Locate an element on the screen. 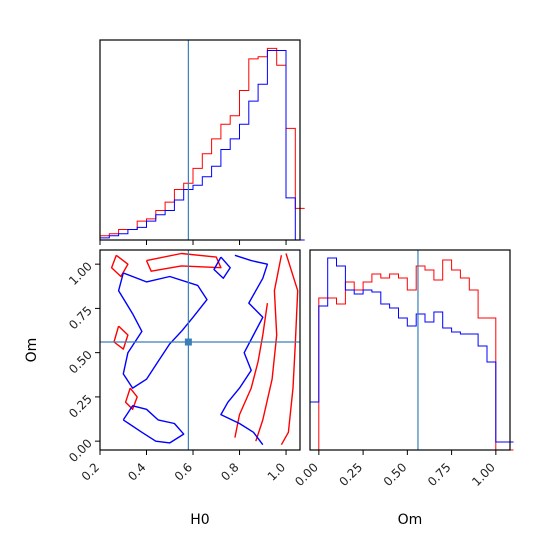 This screenshot has height=550, width=550. x-axis-label-om: Om is located at coordinates (410, 520).